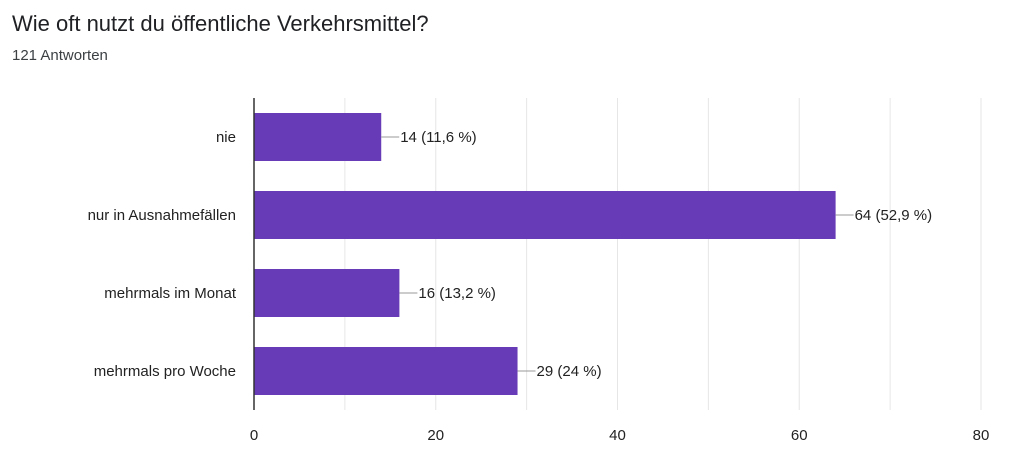 The image size is (1024, 470). What do you see at coordinates (569, 371) in the screenshot?
I see `value-label: 29 (24 %)` at bounding box center [569, 371].